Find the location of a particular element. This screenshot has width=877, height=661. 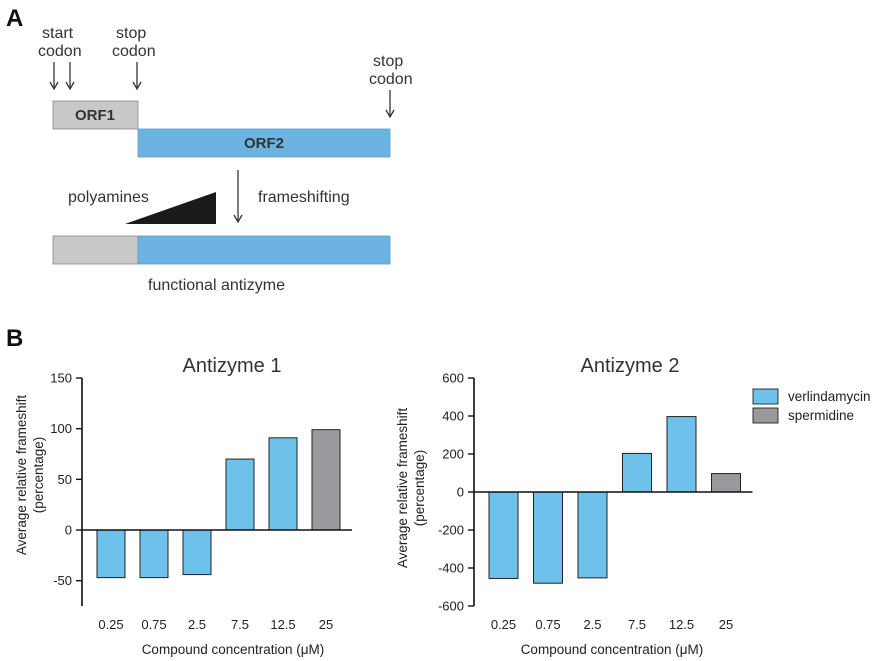

stop-codon-annotation-1: stop codon is located at coordinates (134, 58).